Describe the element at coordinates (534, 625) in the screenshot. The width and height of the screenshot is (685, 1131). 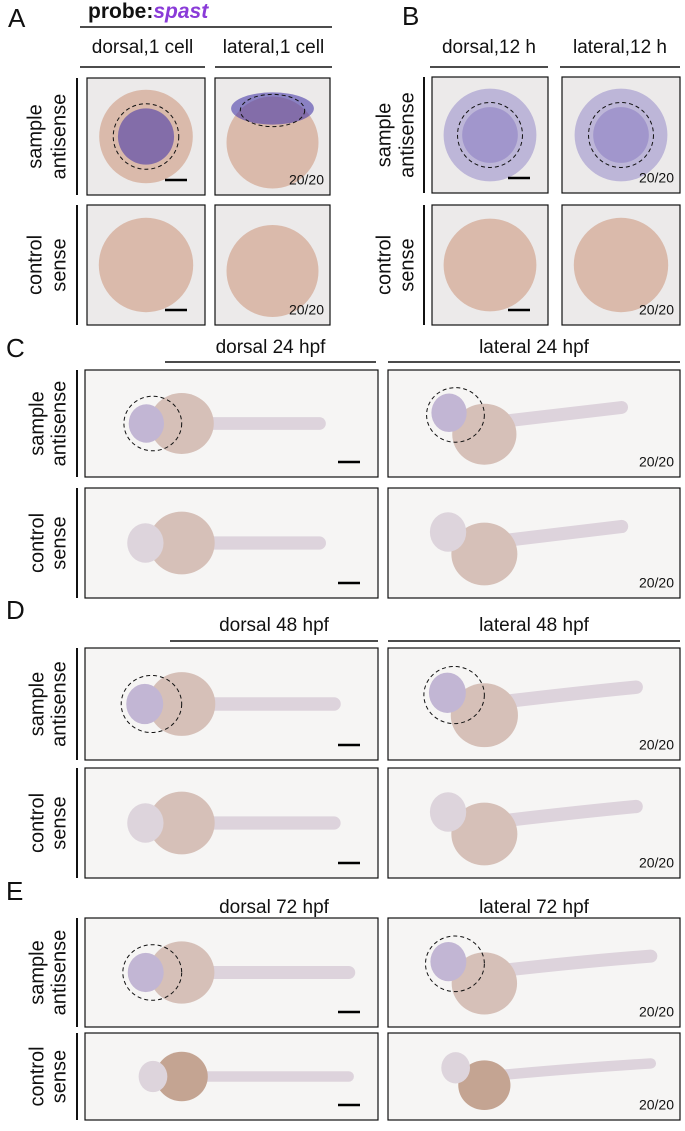
I see `column-header: lateral 48 hpf` at that location.